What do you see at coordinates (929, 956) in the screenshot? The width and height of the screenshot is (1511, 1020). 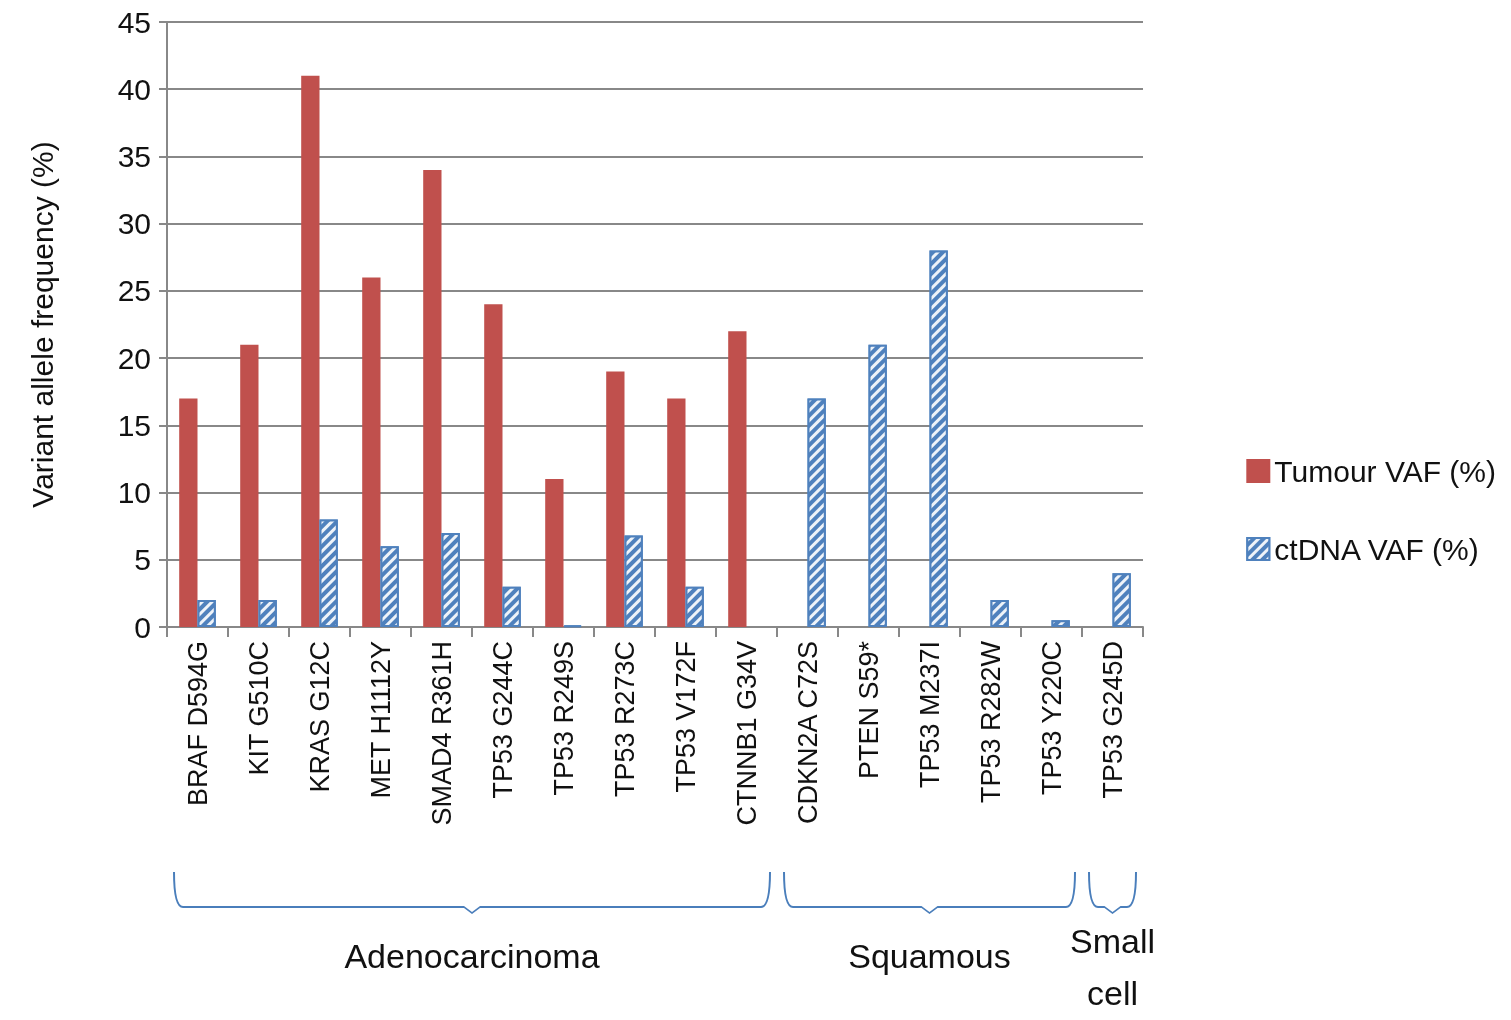 I see `text: Squamous` at bounding box center [929, 956].